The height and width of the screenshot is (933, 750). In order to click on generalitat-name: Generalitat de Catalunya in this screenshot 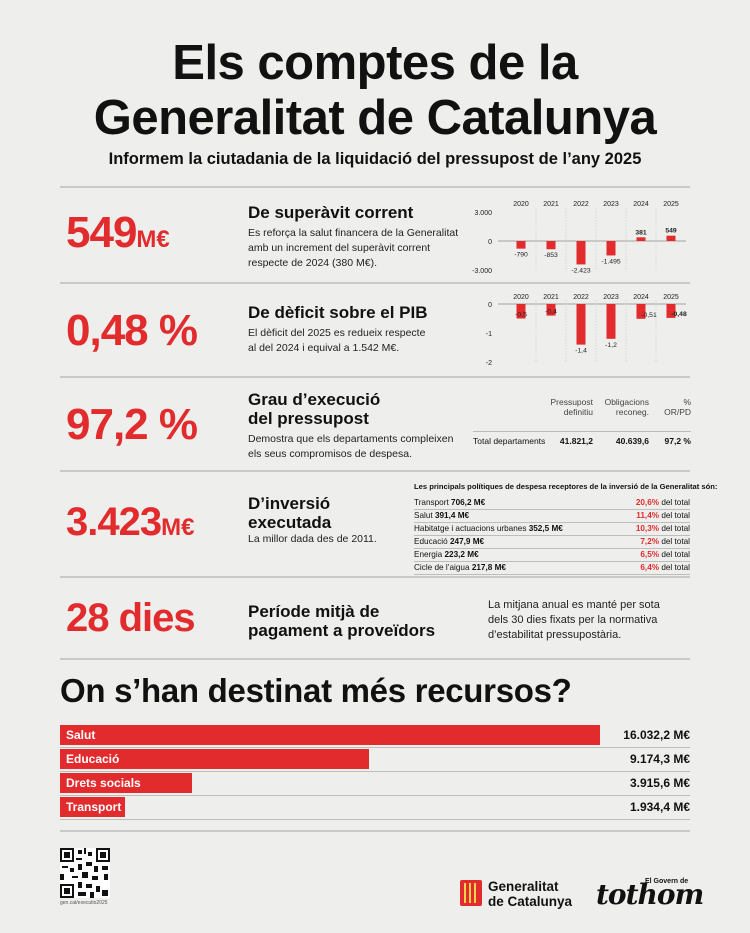, I will do `click(530, 894)`.